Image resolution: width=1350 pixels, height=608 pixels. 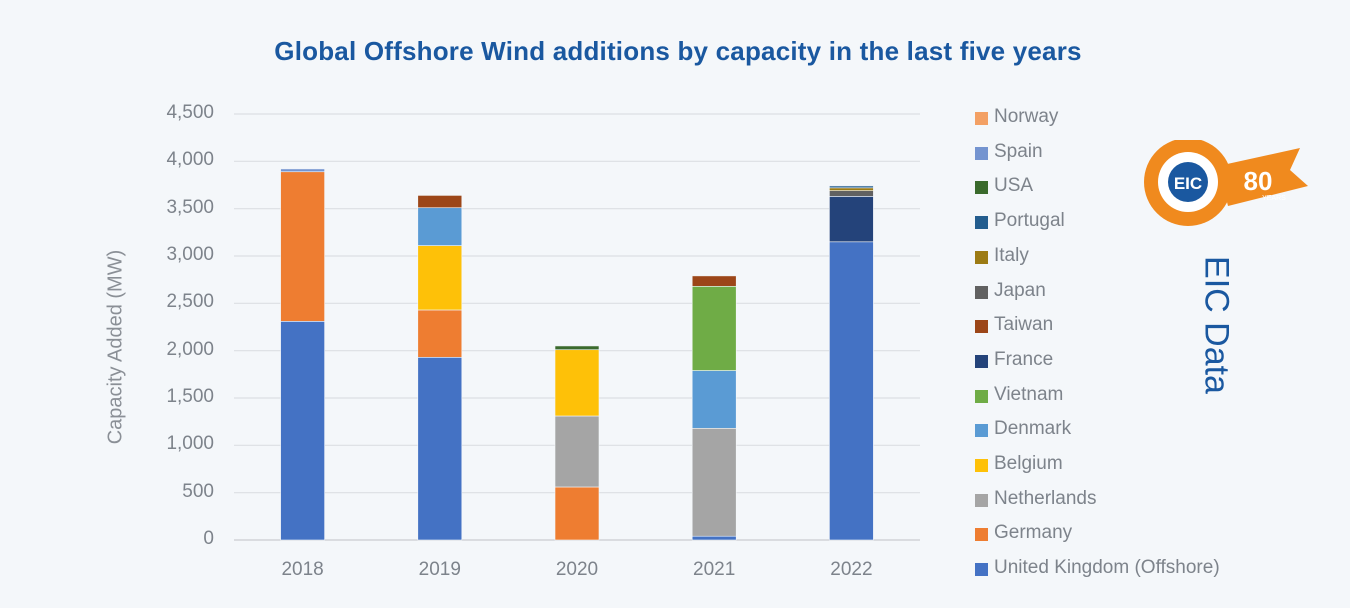 What do you see at coordinates (302, 569) in the screenshot?
I see `x-tick-label: 2018` at bounding box center [302, 569].